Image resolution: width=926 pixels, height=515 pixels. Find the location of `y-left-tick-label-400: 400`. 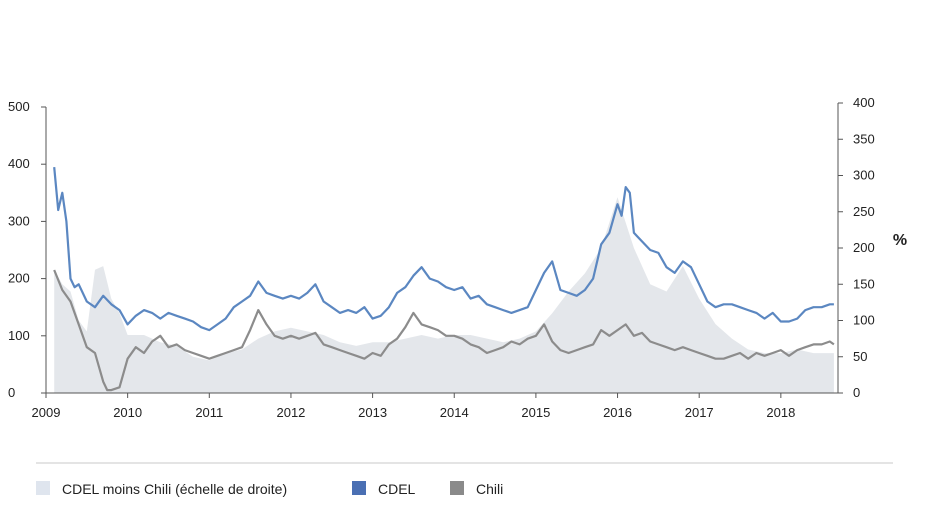

y-left-tick-label-400: 400 is located at coordinates (19, 163).